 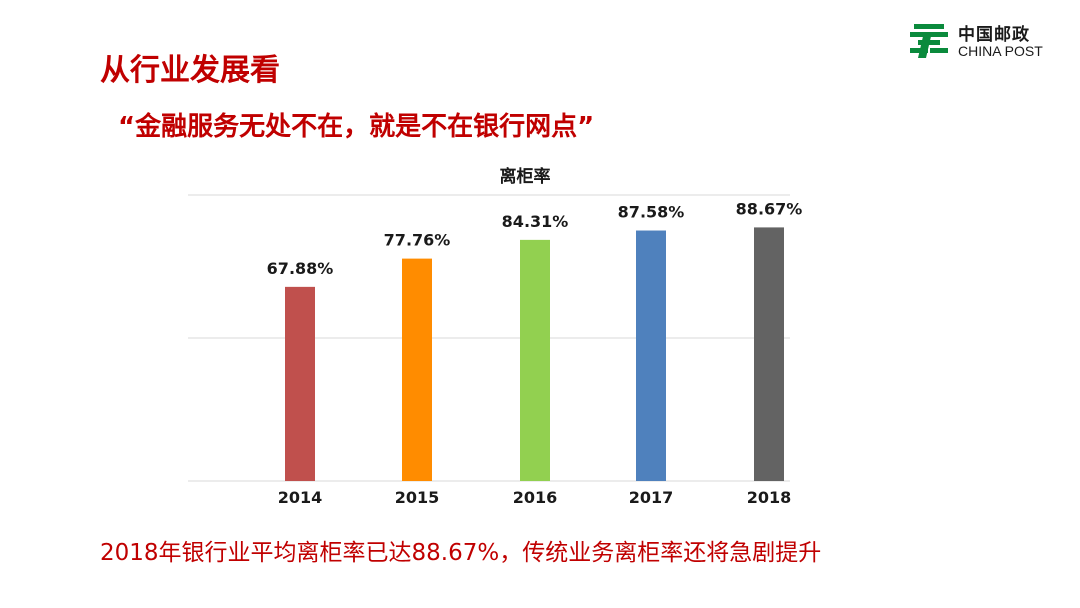 What do you see at coordinates (417, 369) in the screenshot?
I see `bar-2015` at bounding box center [417, 369].